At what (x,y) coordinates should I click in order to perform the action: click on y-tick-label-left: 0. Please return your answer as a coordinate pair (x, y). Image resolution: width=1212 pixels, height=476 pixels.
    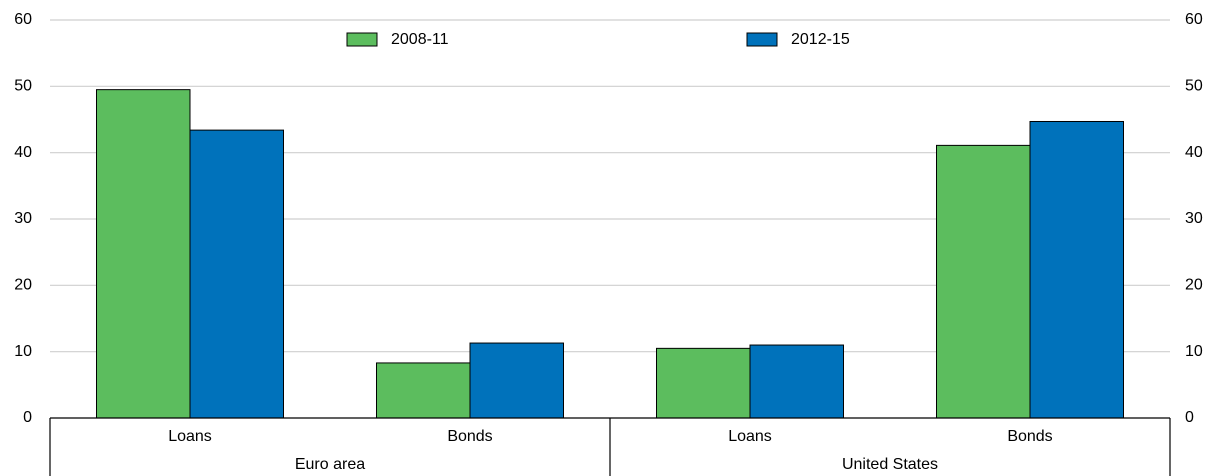
    Looking at the image, I should click on (27, 417).